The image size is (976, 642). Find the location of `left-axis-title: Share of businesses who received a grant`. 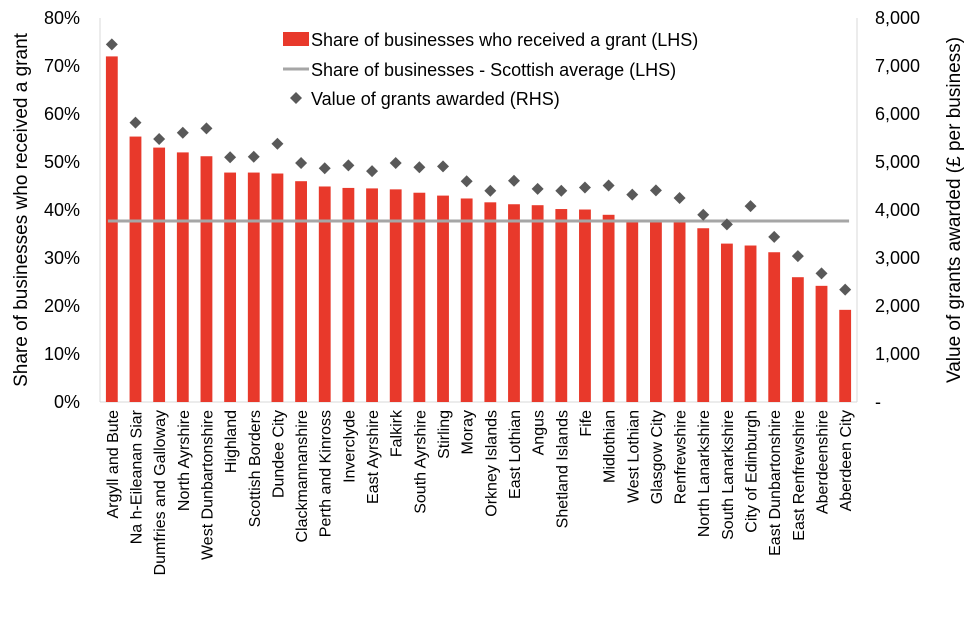

left-axis-title: Share of businesses who received a grant is located at coordinates (21, 209).